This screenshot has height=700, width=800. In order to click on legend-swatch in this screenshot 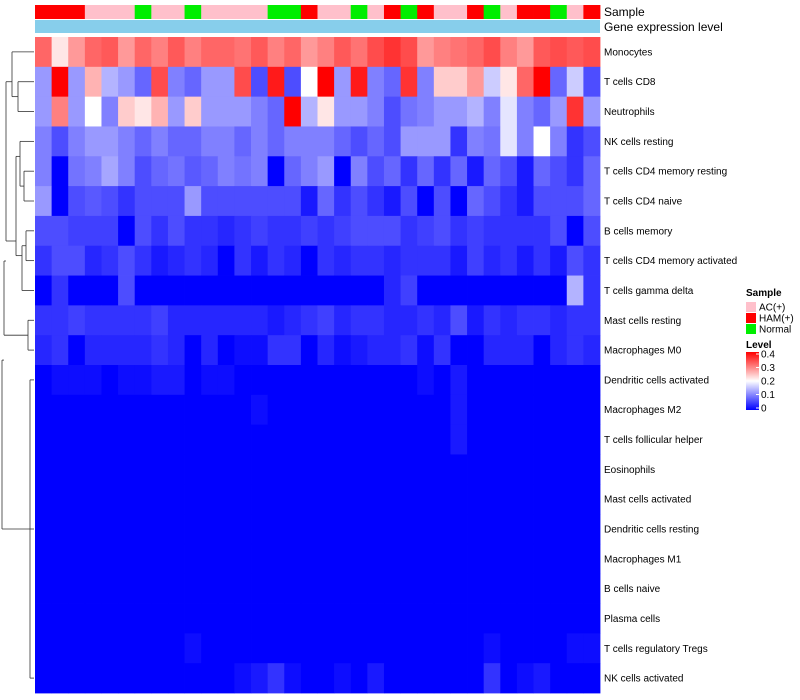, I will do `click(751, 329)`.